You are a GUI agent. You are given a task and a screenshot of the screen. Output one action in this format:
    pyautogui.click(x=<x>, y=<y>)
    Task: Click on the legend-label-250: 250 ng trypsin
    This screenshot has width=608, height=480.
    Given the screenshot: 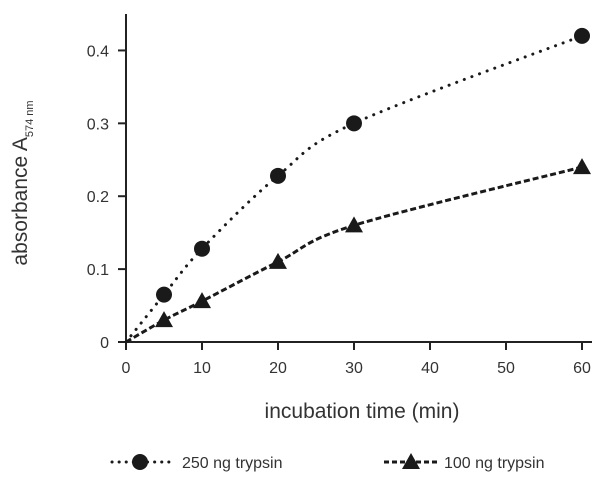 What is the action you would take?
    pyautogui.click(x=232, y=463)
    